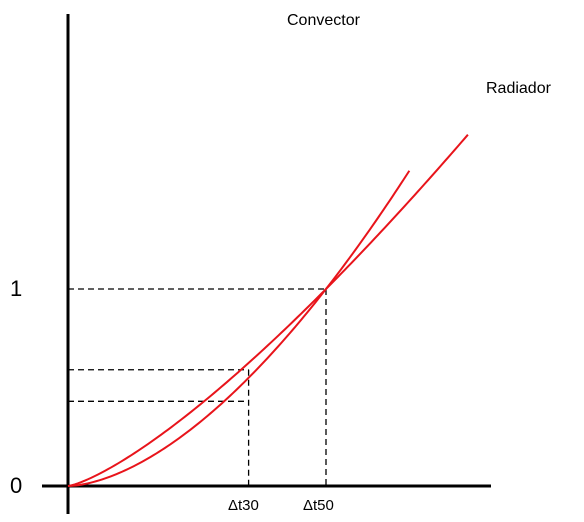  What do you see at coordinates (243, 505) in the screenshot?
I see `x-tick-label-dt30: Δt30` at bounding box center [243, 505].